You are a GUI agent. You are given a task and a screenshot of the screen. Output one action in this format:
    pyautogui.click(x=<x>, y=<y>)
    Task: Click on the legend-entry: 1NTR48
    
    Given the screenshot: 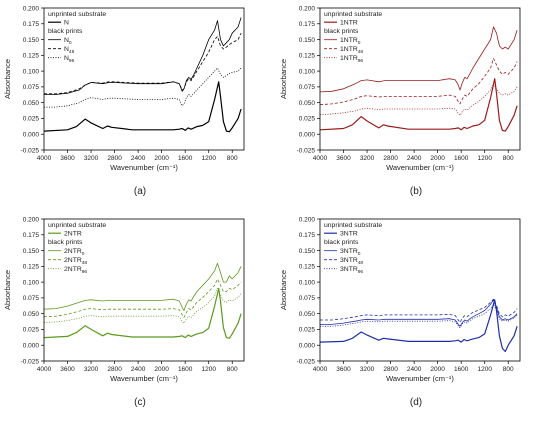 What is the action you would take?
    pyautogui.click(x=351, y=50)
    